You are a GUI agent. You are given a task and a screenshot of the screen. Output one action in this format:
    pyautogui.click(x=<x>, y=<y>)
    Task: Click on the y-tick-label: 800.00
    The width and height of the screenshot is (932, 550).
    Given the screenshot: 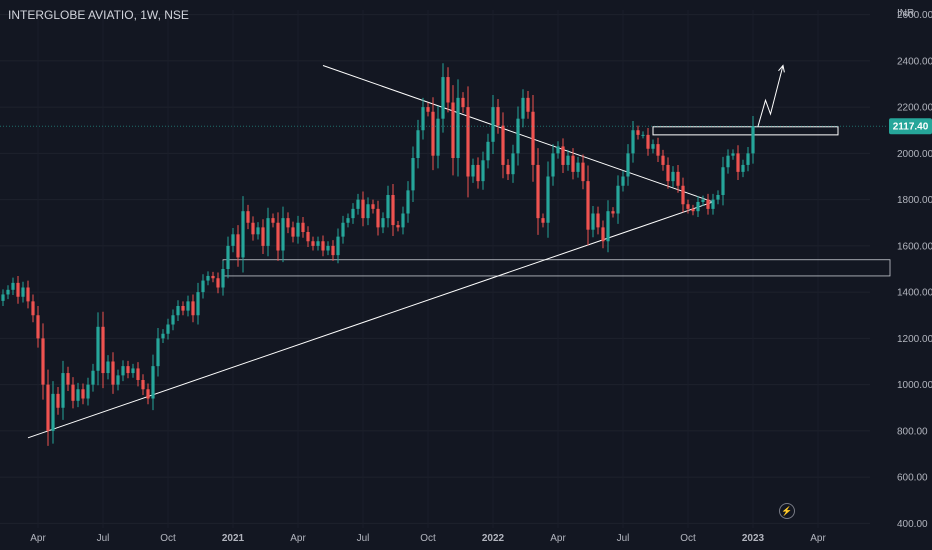 What is the action you would take?
    pyautogui.click(x=912, y=431)
    